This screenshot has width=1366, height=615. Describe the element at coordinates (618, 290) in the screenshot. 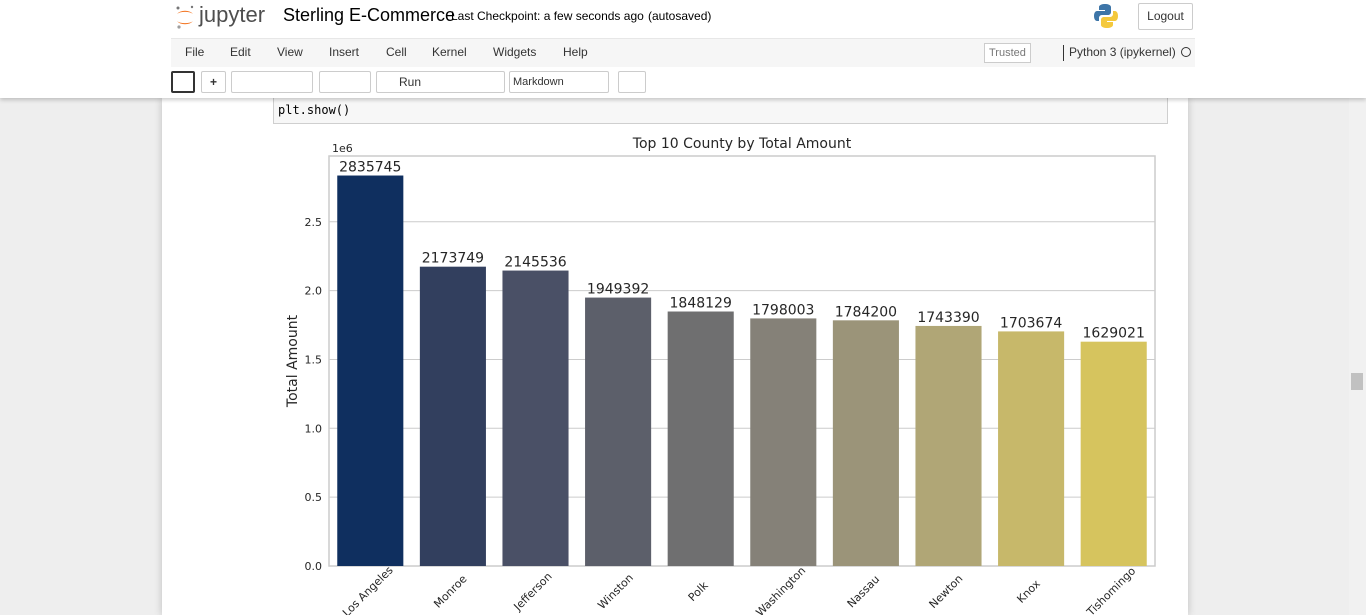

I see `data-label: 1949392` at that location.